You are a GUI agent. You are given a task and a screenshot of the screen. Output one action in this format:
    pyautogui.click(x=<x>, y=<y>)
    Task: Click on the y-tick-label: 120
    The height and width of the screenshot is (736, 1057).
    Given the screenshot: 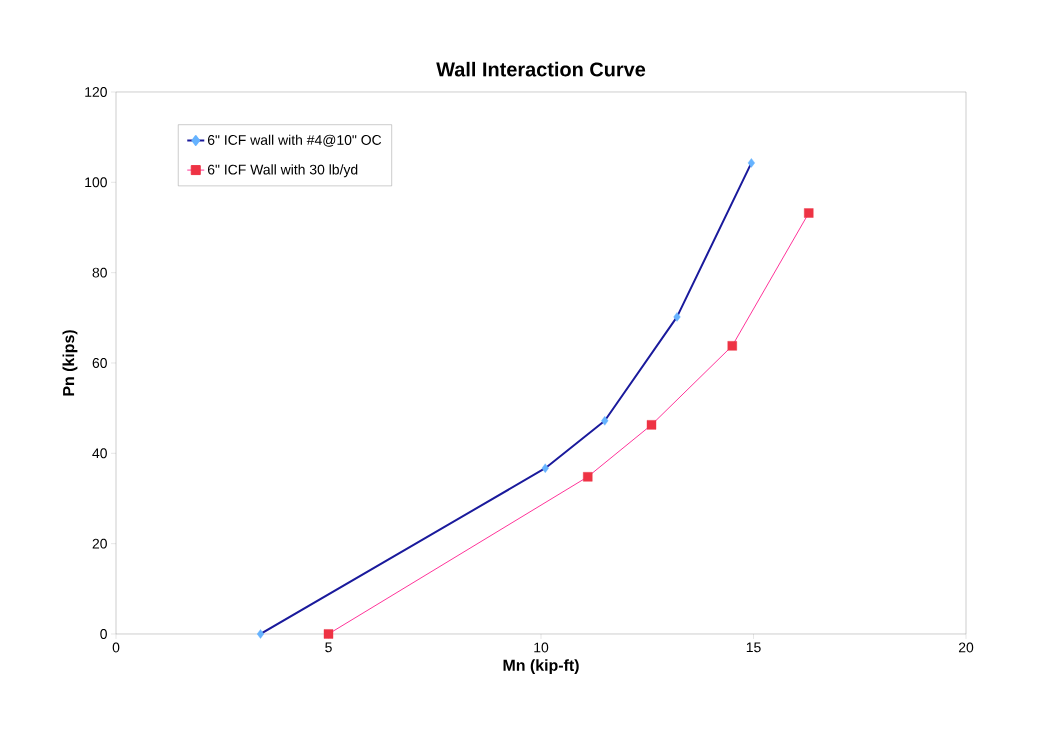 What is the action you would take?
    pyautogui.click(x=96, y=92)
    